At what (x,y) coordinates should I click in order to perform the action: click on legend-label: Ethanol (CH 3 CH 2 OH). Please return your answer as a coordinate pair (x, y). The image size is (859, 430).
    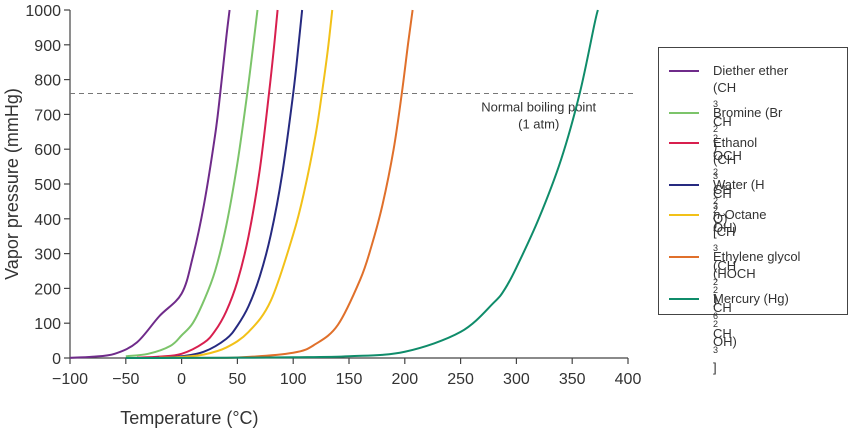
    Looking at the image, I should click on (780, 185).